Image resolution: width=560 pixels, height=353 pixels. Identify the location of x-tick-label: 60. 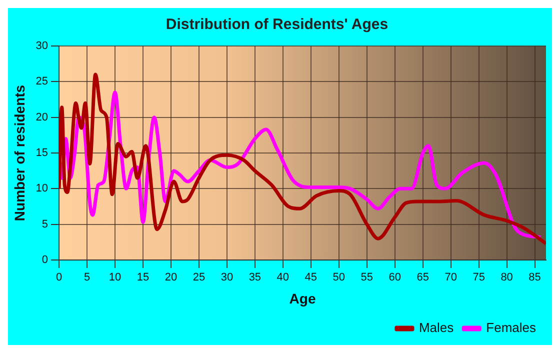
(394, 278).